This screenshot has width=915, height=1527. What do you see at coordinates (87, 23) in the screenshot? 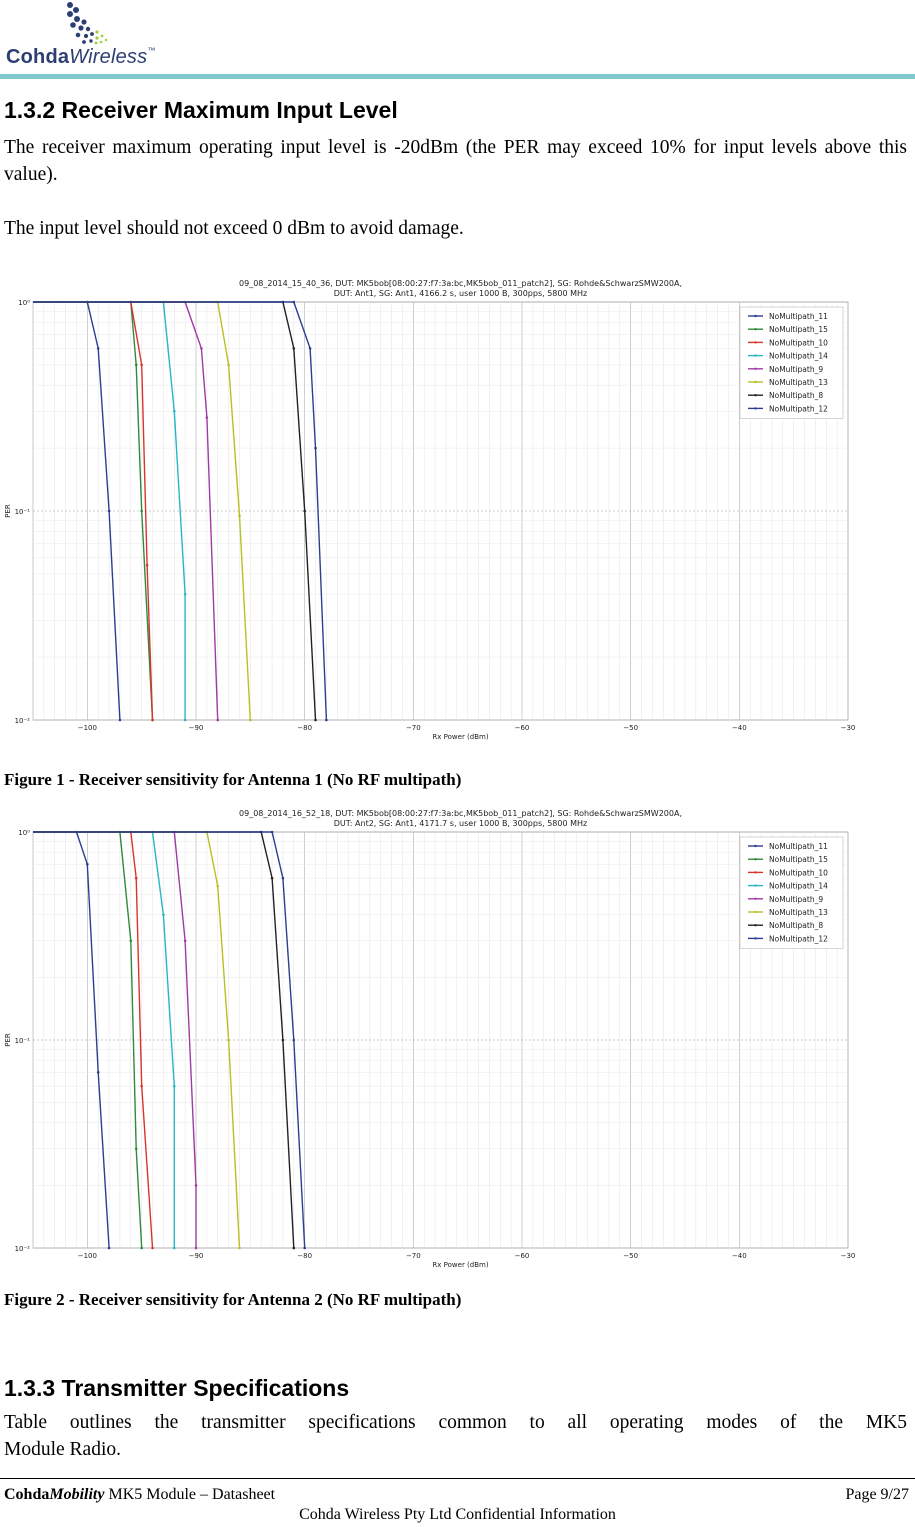
I see `logo-dots-icon` at bounding box center [87, 23].